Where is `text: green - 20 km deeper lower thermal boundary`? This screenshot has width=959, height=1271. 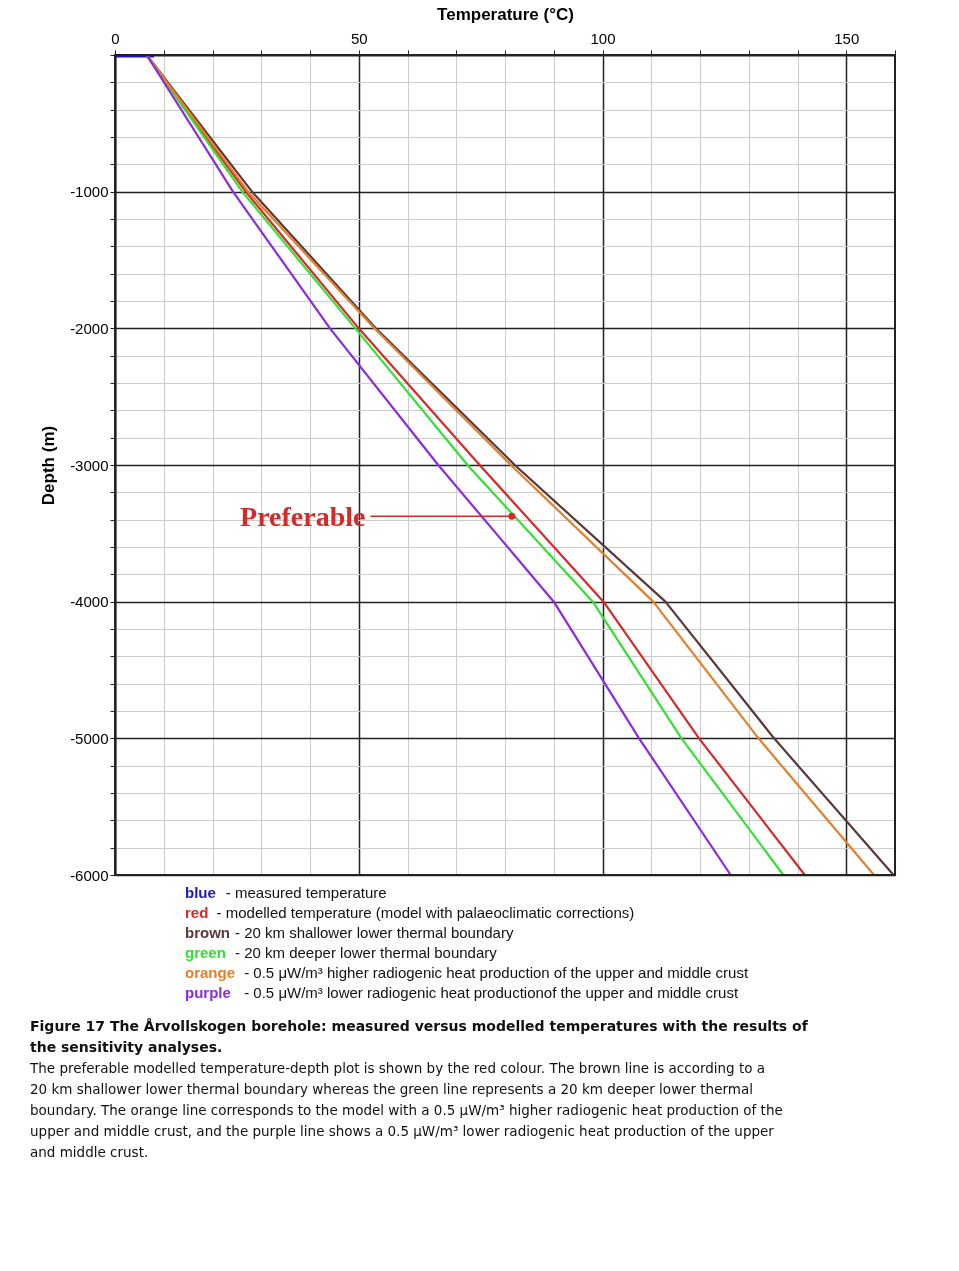
text: green - 20 km deeper lower thermal boundary is located at coordinates (341, 952).